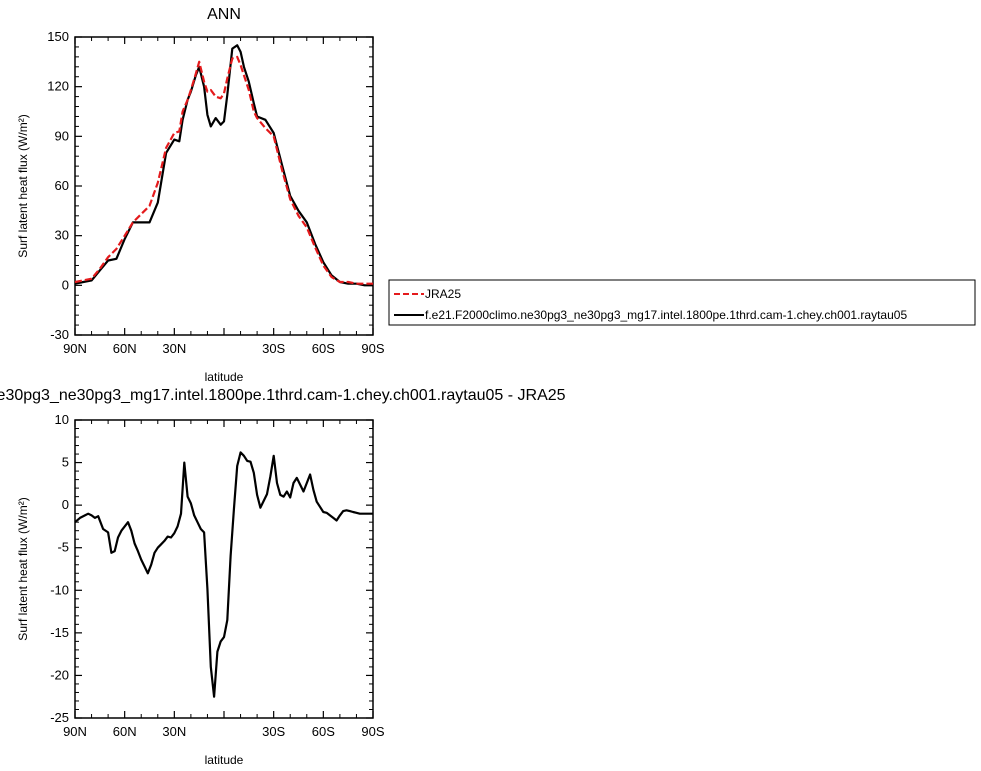  What do you see at coordinates (59, 674) in the screenshot?
I see `y-tick-label: -20` at bounding box center [59, 674].